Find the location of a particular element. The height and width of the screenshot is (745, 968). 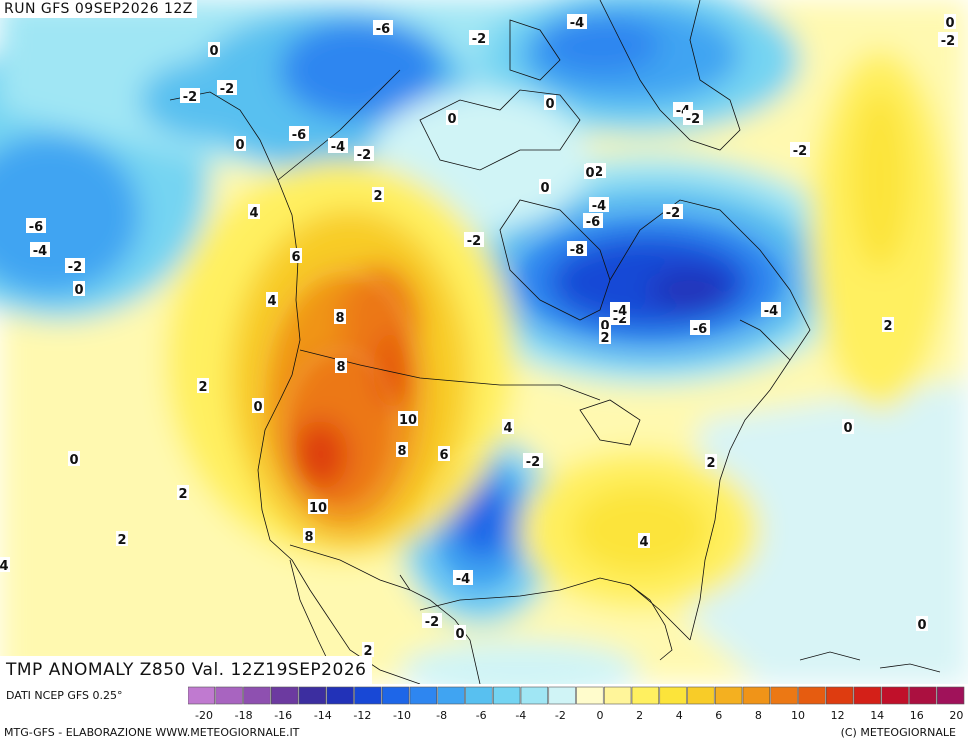

legend-tick-label: -20 is located at coordinates (204, 715).